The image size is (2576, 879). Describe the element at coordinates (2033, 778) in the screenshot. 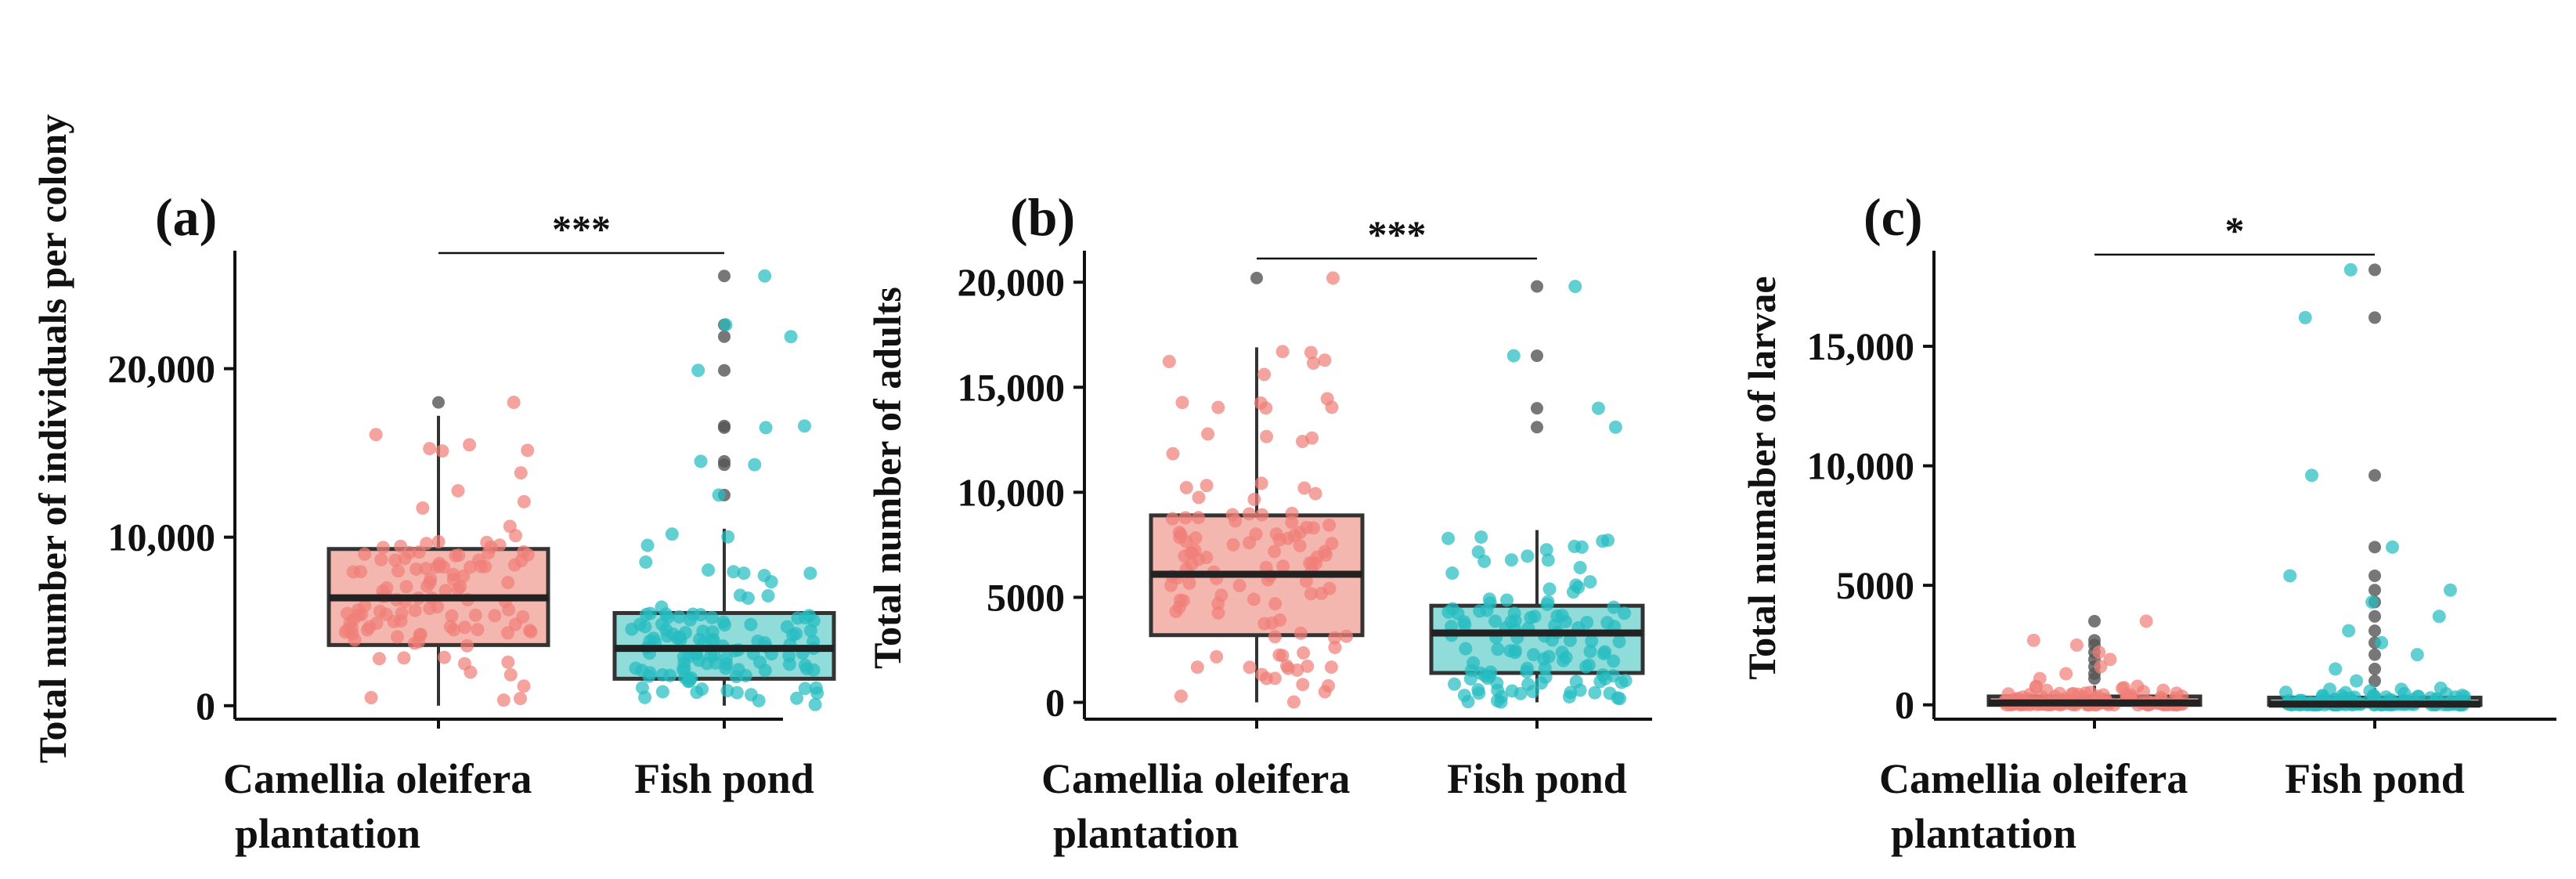

I see `x-tick-label: Camellia oleifera` at that location.